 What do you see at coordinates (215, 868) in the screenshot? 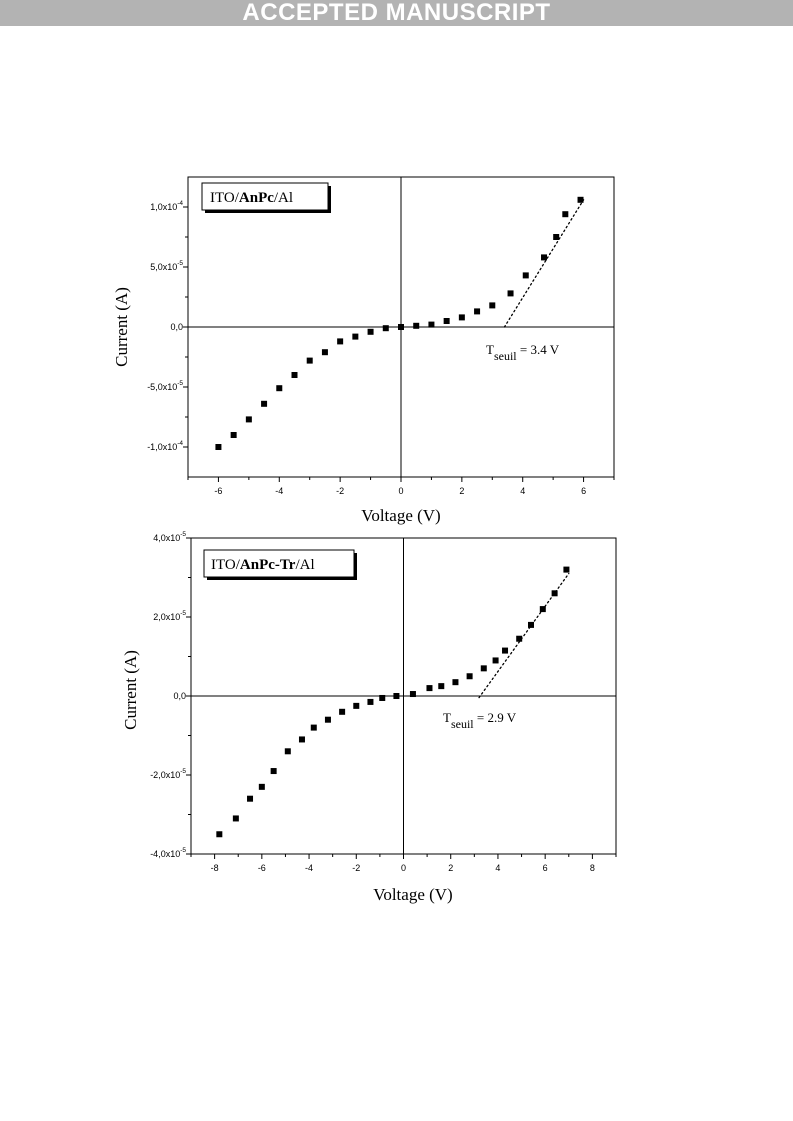
I see `x-tick-label: -8` at bounding box center [215, 868].